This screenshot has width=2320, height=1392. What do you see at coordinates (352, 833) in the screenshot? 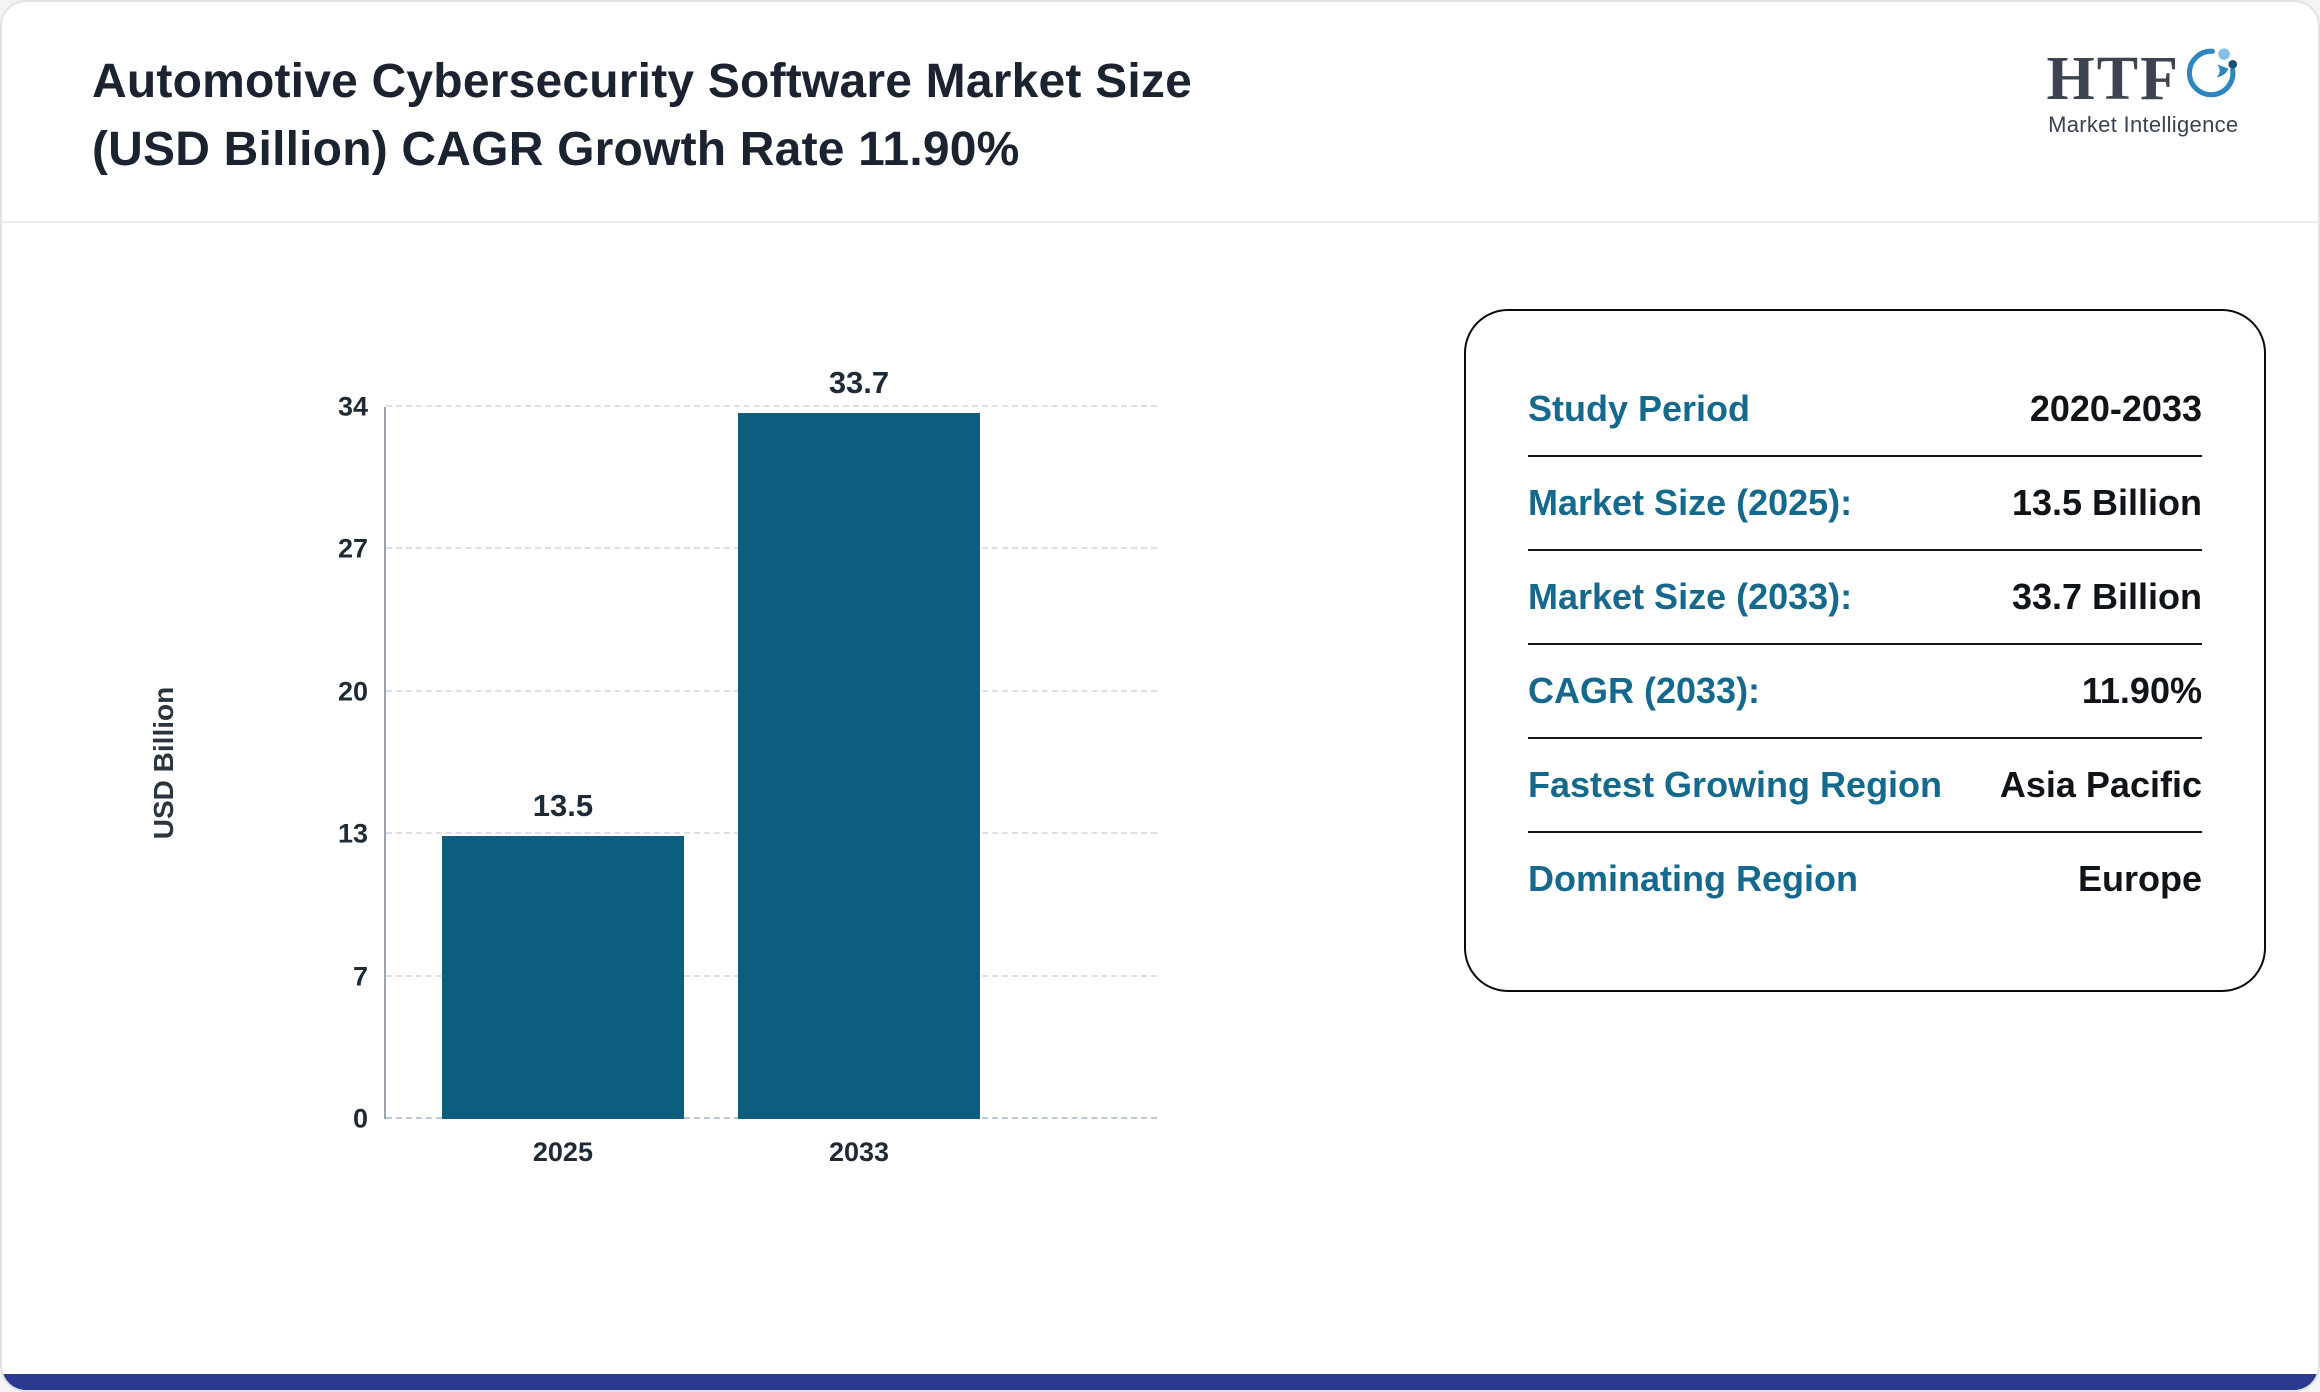
I see `y-tick-label-13: 13` at bounding box center [352, 833].